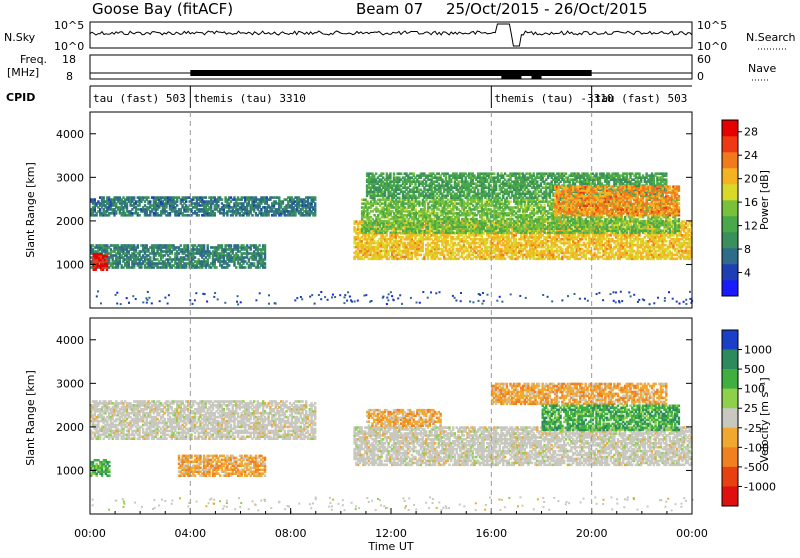 Image resolution: width=800 pixels, height=558 pixels. Describe the element at coordinates (712, 46) in the screenshot. I see `nsearch-tick-low: 10^0` at that location.